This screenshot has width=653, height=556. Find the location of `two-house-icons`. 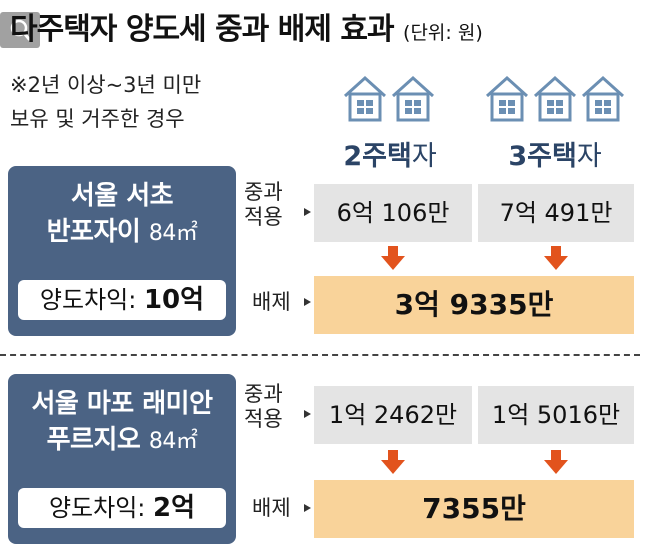

two-house-icons is located at coordinates (389, 98).